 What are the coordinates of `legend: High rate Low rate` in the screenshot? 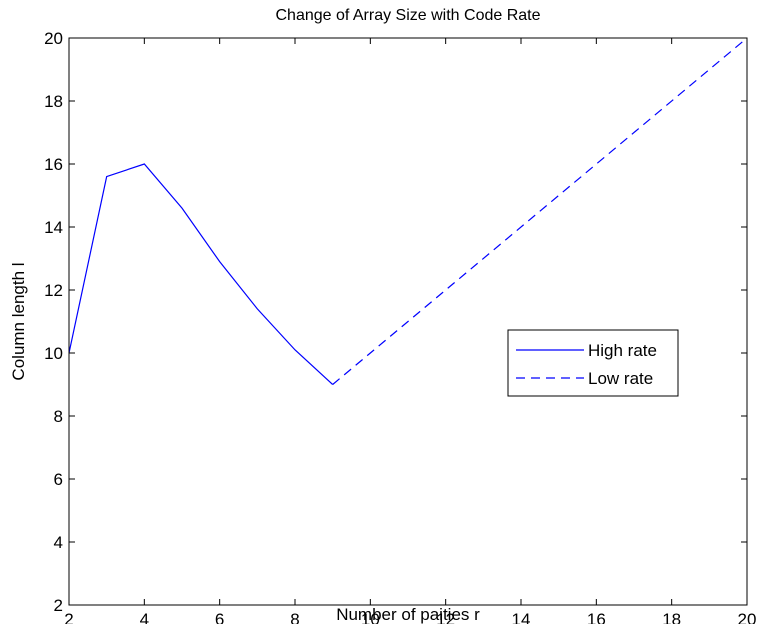 It's located at (593, 363).